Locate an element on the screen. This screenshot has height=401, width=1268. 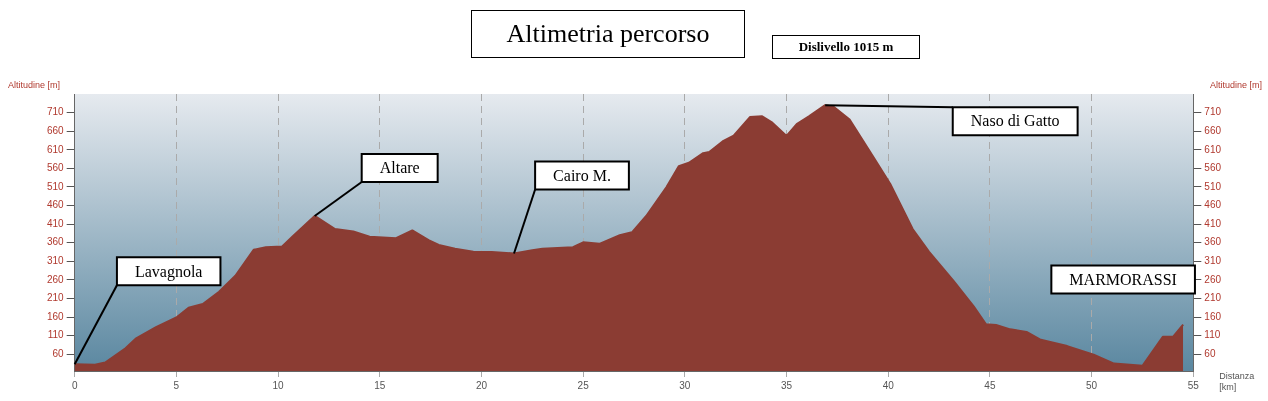
annotation: MARMORASSI is located at coordinates (1123, 279).